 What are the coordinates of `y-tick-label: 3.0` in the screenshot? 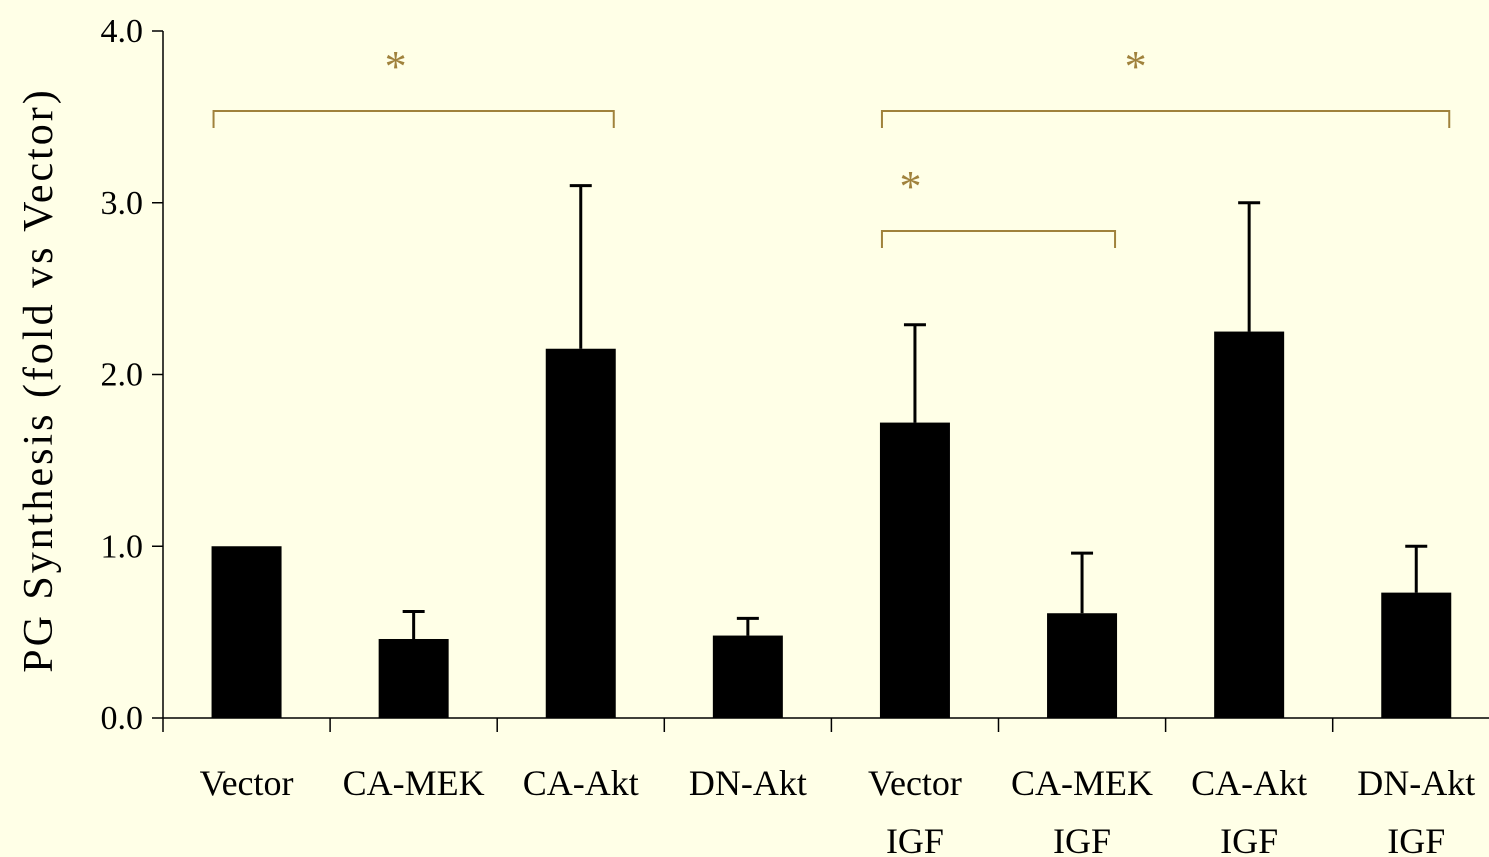 It's located at (122, 203).